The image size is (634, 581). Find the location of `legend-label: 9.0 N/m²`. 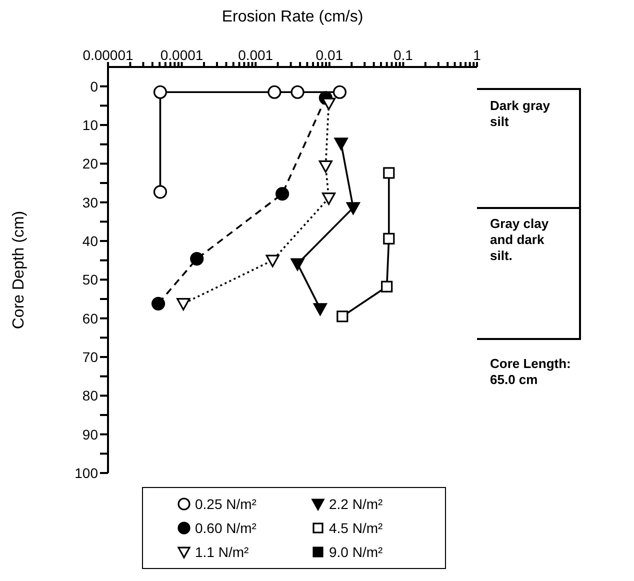

legend-label: 9.0 N/m² is located at coordinates (356, 552).